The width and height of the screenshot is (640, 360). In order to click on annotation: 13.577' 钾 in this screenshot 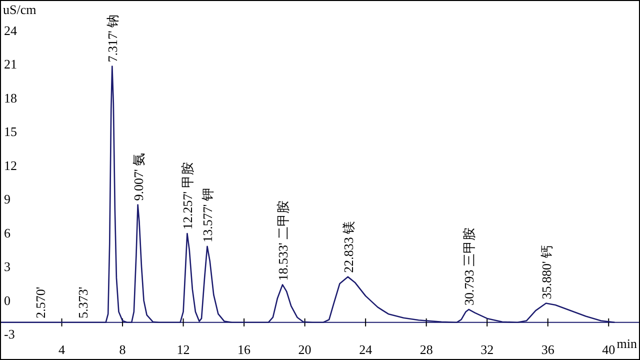, I will do `click(208, 215)`.